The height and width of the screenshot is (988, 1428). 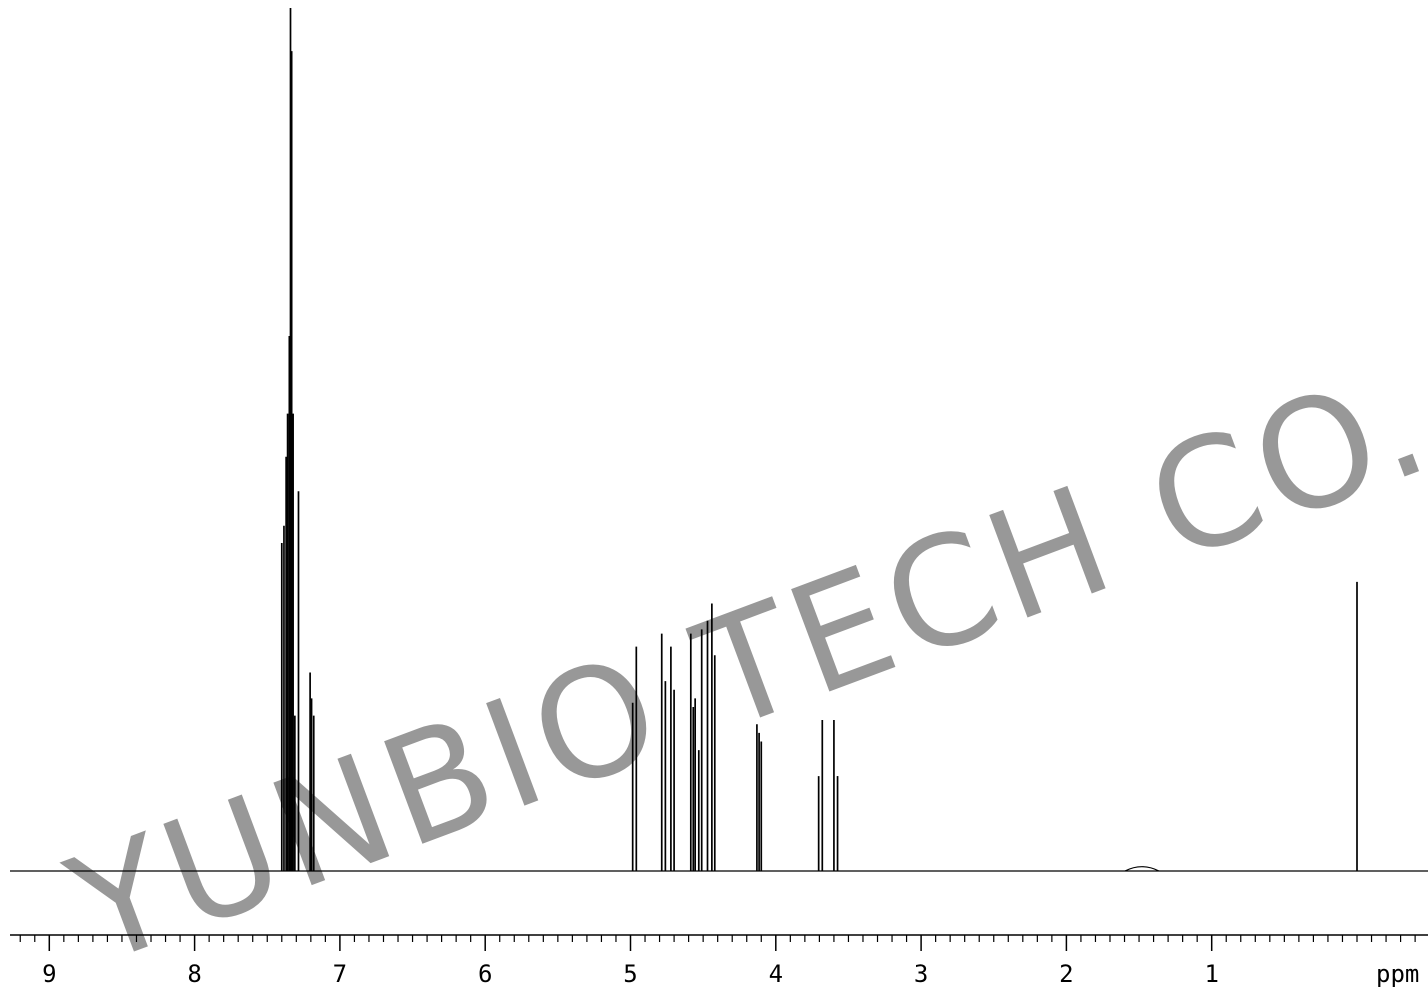 I want to click on x-tick-label: 4, so click(x=776, y=974).